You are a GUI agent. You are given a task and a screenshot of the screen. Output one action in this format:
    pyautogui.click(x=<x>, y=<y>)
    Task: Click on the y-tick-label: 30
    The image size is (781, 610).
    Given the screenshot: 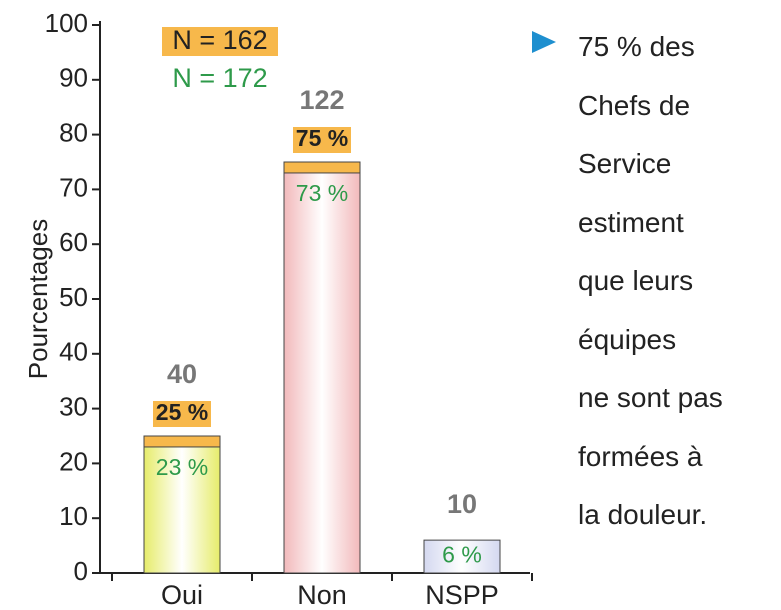 What is the action you would take?
    pyautogui.click(x=73, y=406)
    